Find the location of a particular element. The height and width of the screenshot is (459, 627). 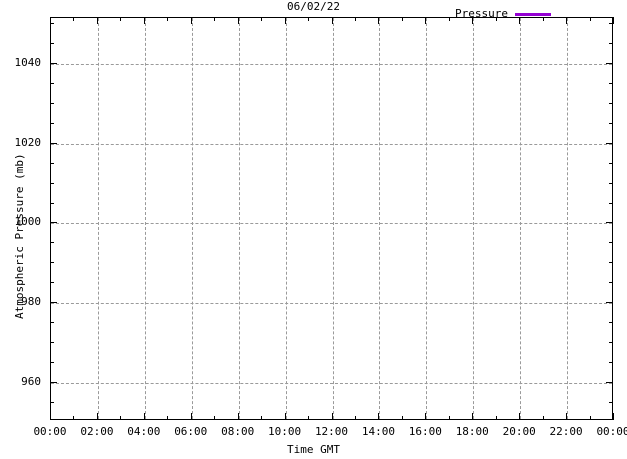

x-tick-label: 02:00 is located at coordinates (97, 431).